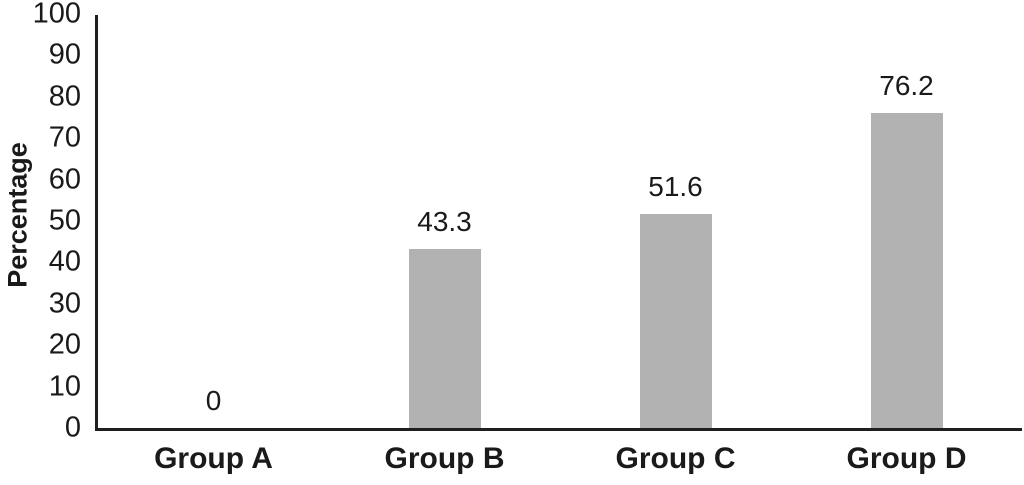 This screenshot has height=485, width=1024. I want to click on bar-value-label: 76.2, so click(906, 85).